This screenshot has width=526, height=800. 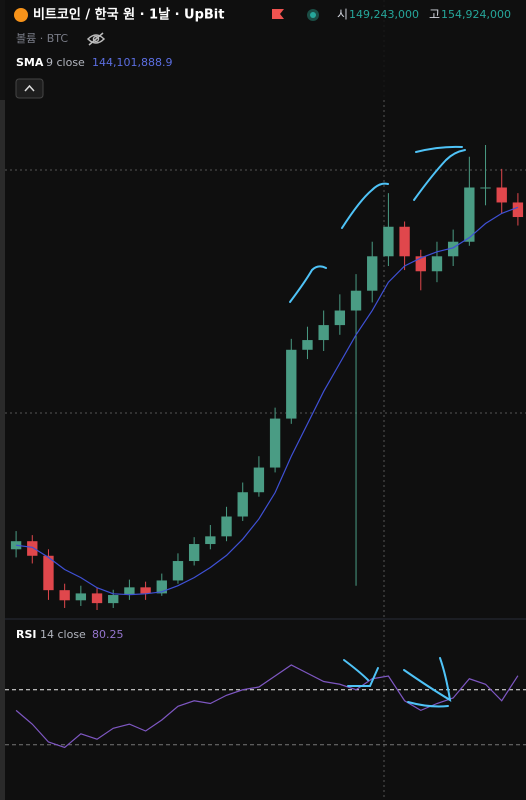 I want to click on high-label: 고, so click(x=434, y=15).